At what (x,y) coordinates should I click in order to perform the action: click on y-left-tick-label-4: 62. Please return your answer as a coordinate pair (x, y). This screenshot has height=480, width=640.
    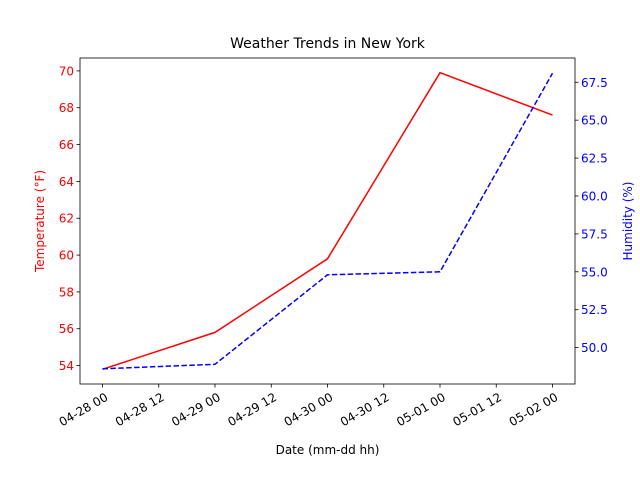
    Looking at the image, I should click on (66, 219).